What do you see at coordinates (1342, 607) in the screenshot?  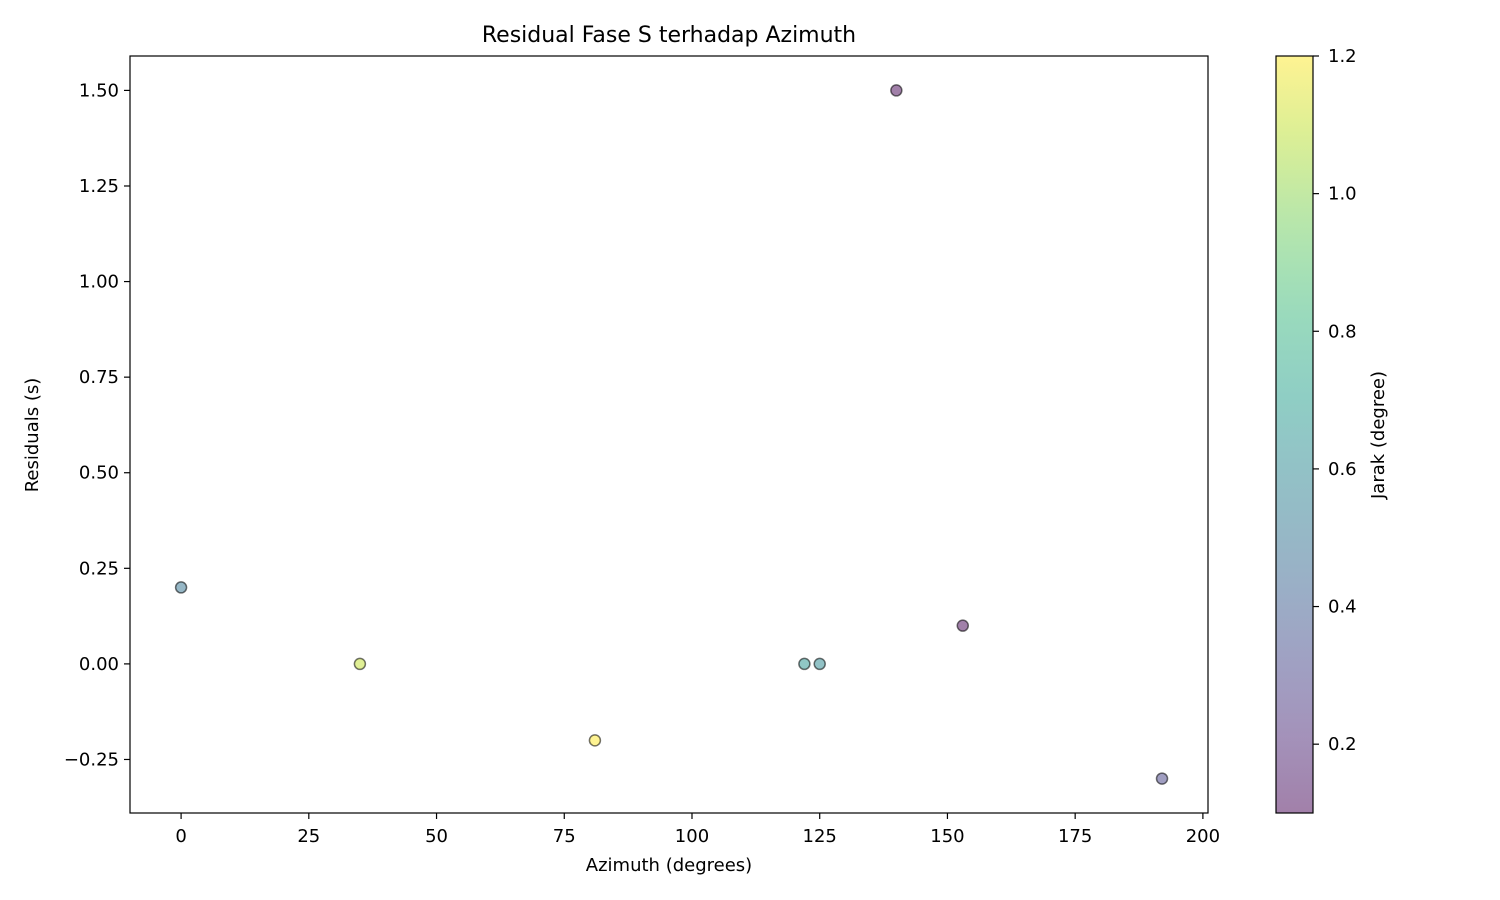 I see `colorbar-tick-label: 0.4` at bounding box center [1342, 607].